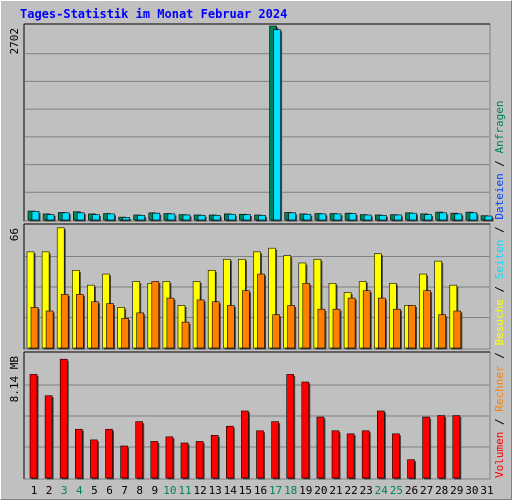  What do you see at coordinates (275, 490) in the screenshot?
I see `x-label-day-17: 17` at bounding box center [275, 490].